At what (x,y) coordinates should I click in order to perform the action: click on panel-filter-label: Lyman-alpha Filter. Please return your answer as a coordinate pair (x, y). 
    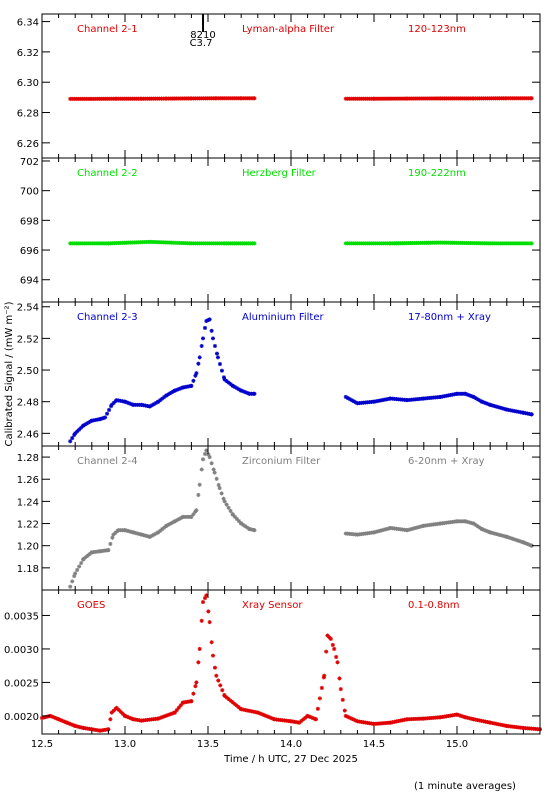
    Looking at the image, I should click on (288, 29).